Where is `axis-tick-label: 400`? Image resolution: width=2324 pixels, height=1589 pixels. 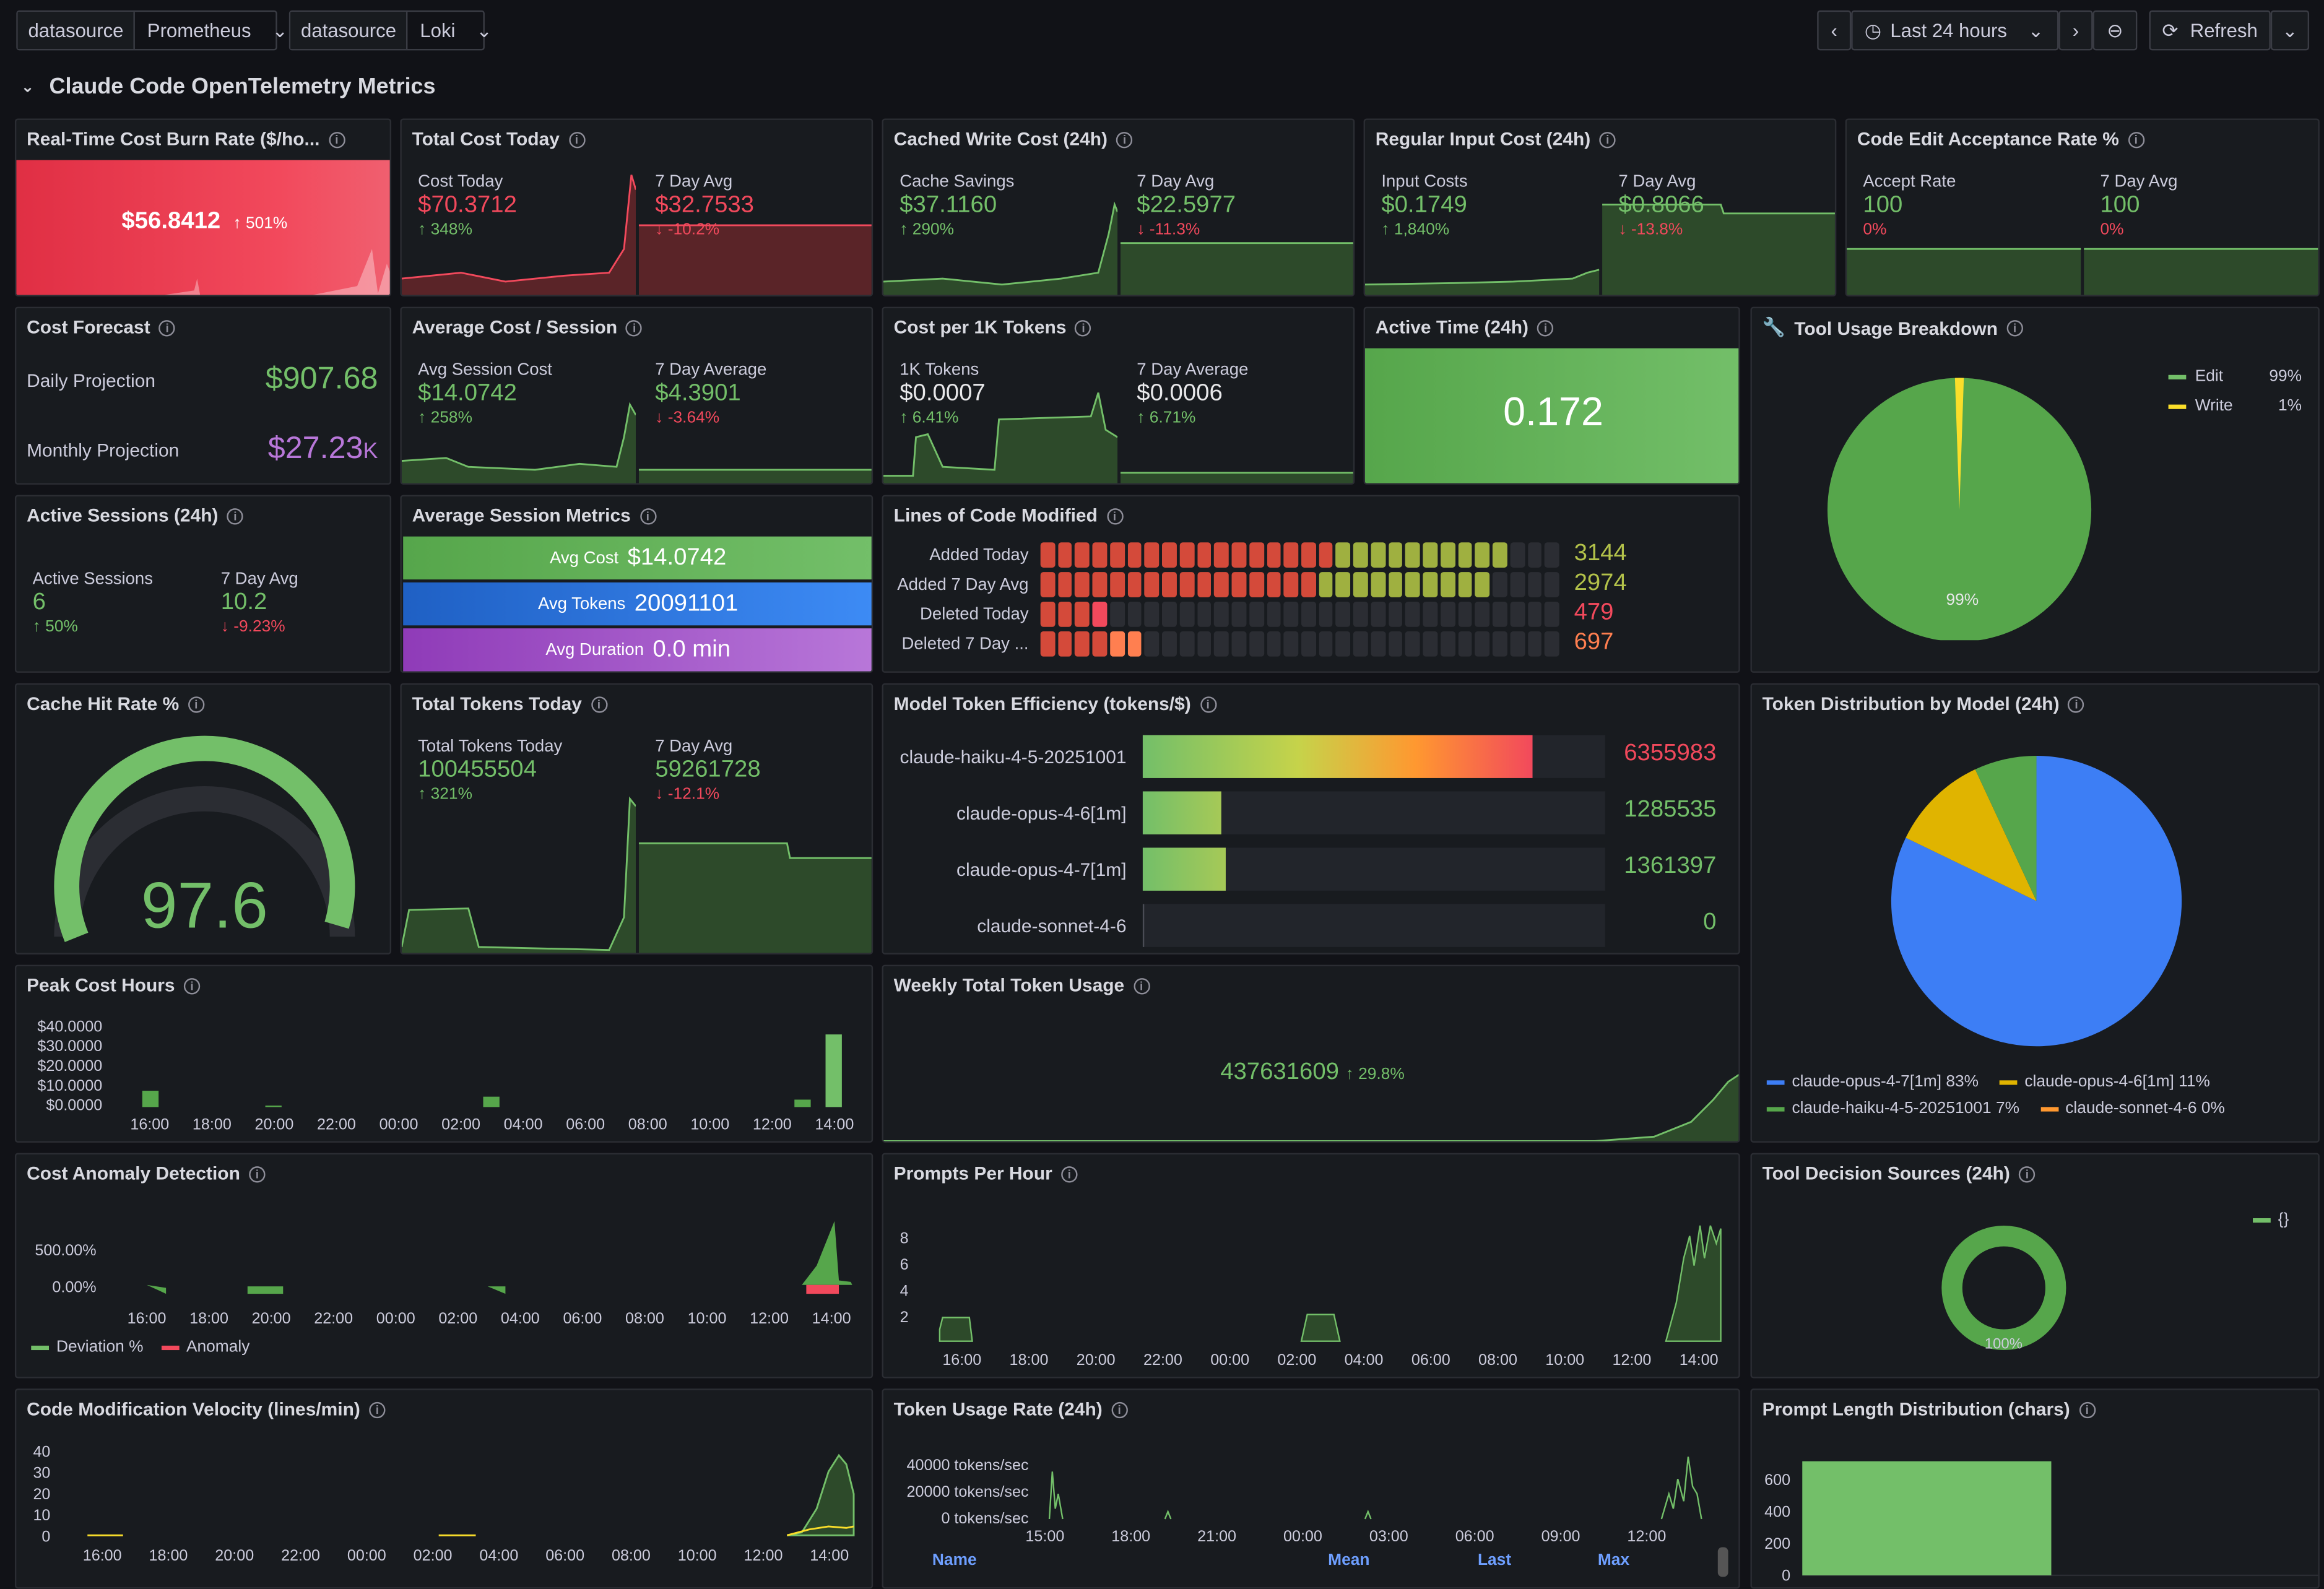
axis-tick-label: 400 is located at coordinates (1777, 1511).